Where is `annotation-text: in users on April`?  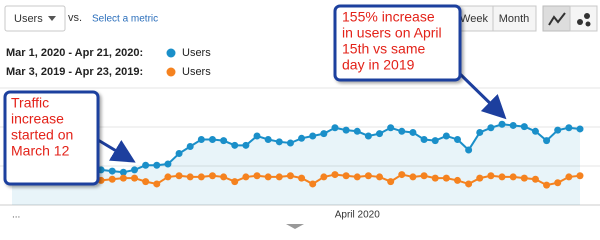
annotation-text: in users on April is located at coordinates (392, 33).